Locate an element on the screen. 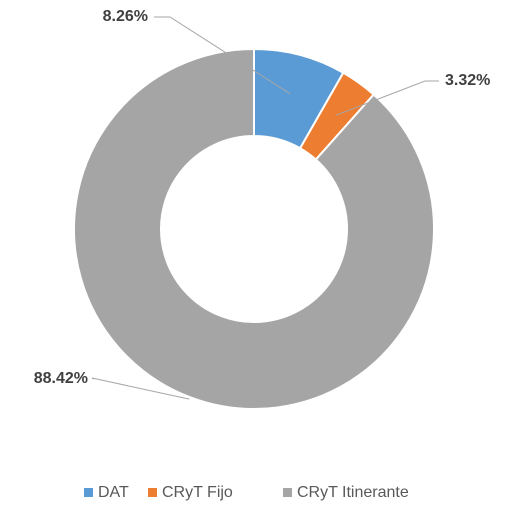  data-label: 3.32% is located at coordinates (467, 80).